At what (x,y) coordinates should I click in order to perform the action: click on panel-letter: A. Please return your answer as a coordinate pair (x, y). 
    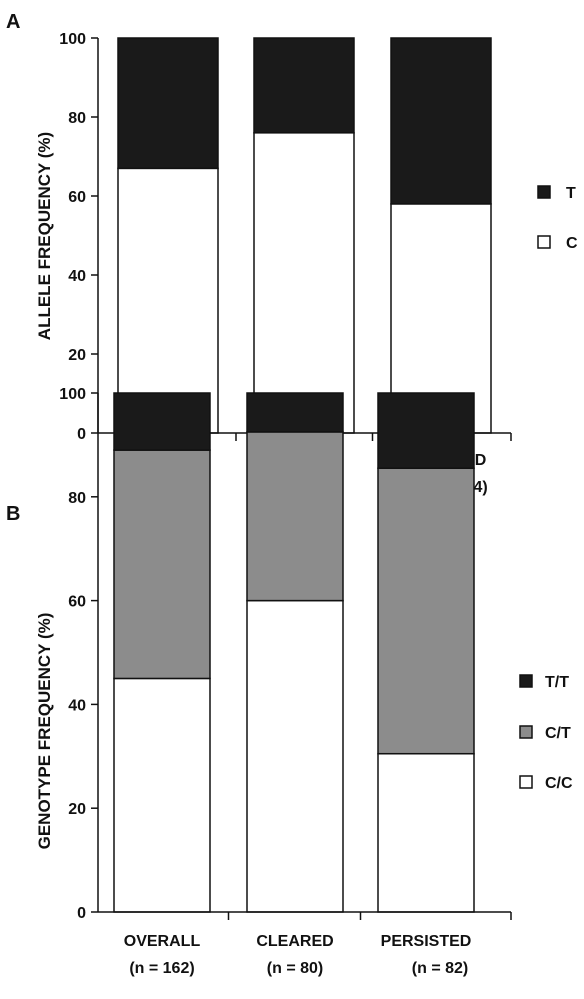
    Looking at the image, I should click on (13, 22).